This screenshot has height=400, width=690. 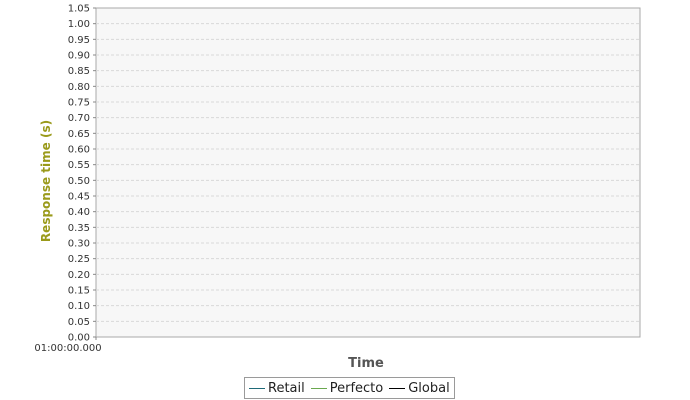 What do you see at coordinates (79, 181) in the screenshot?
I see `y-tick-label: 0.50` at bounding box center [79, 181].